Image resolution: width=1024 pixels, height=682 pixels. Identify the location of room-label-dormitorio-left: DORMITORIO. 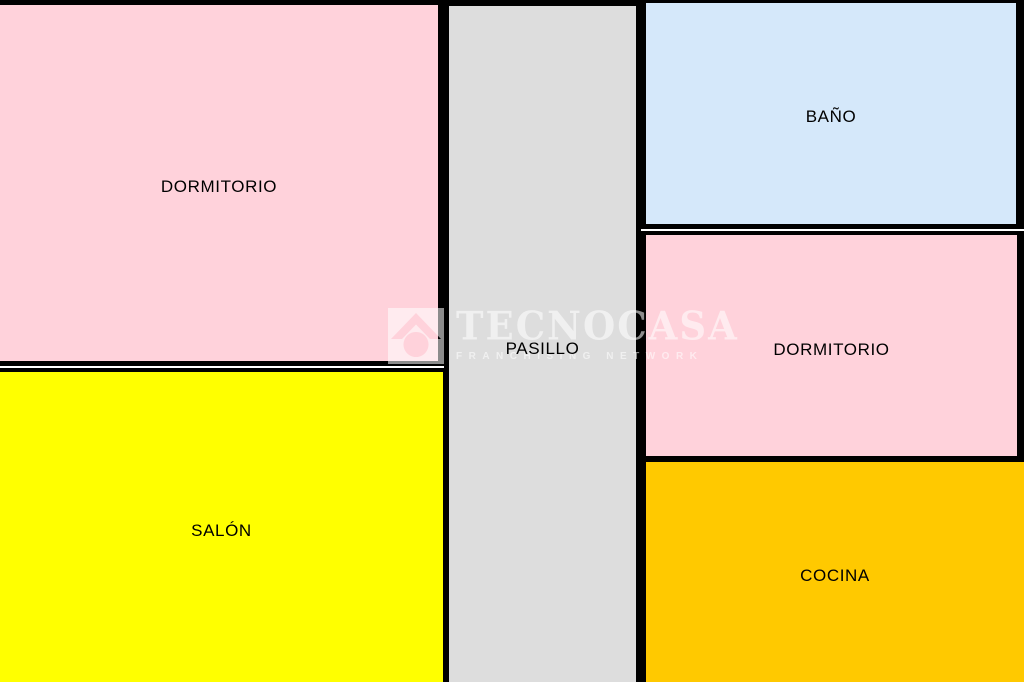
(219, 186).